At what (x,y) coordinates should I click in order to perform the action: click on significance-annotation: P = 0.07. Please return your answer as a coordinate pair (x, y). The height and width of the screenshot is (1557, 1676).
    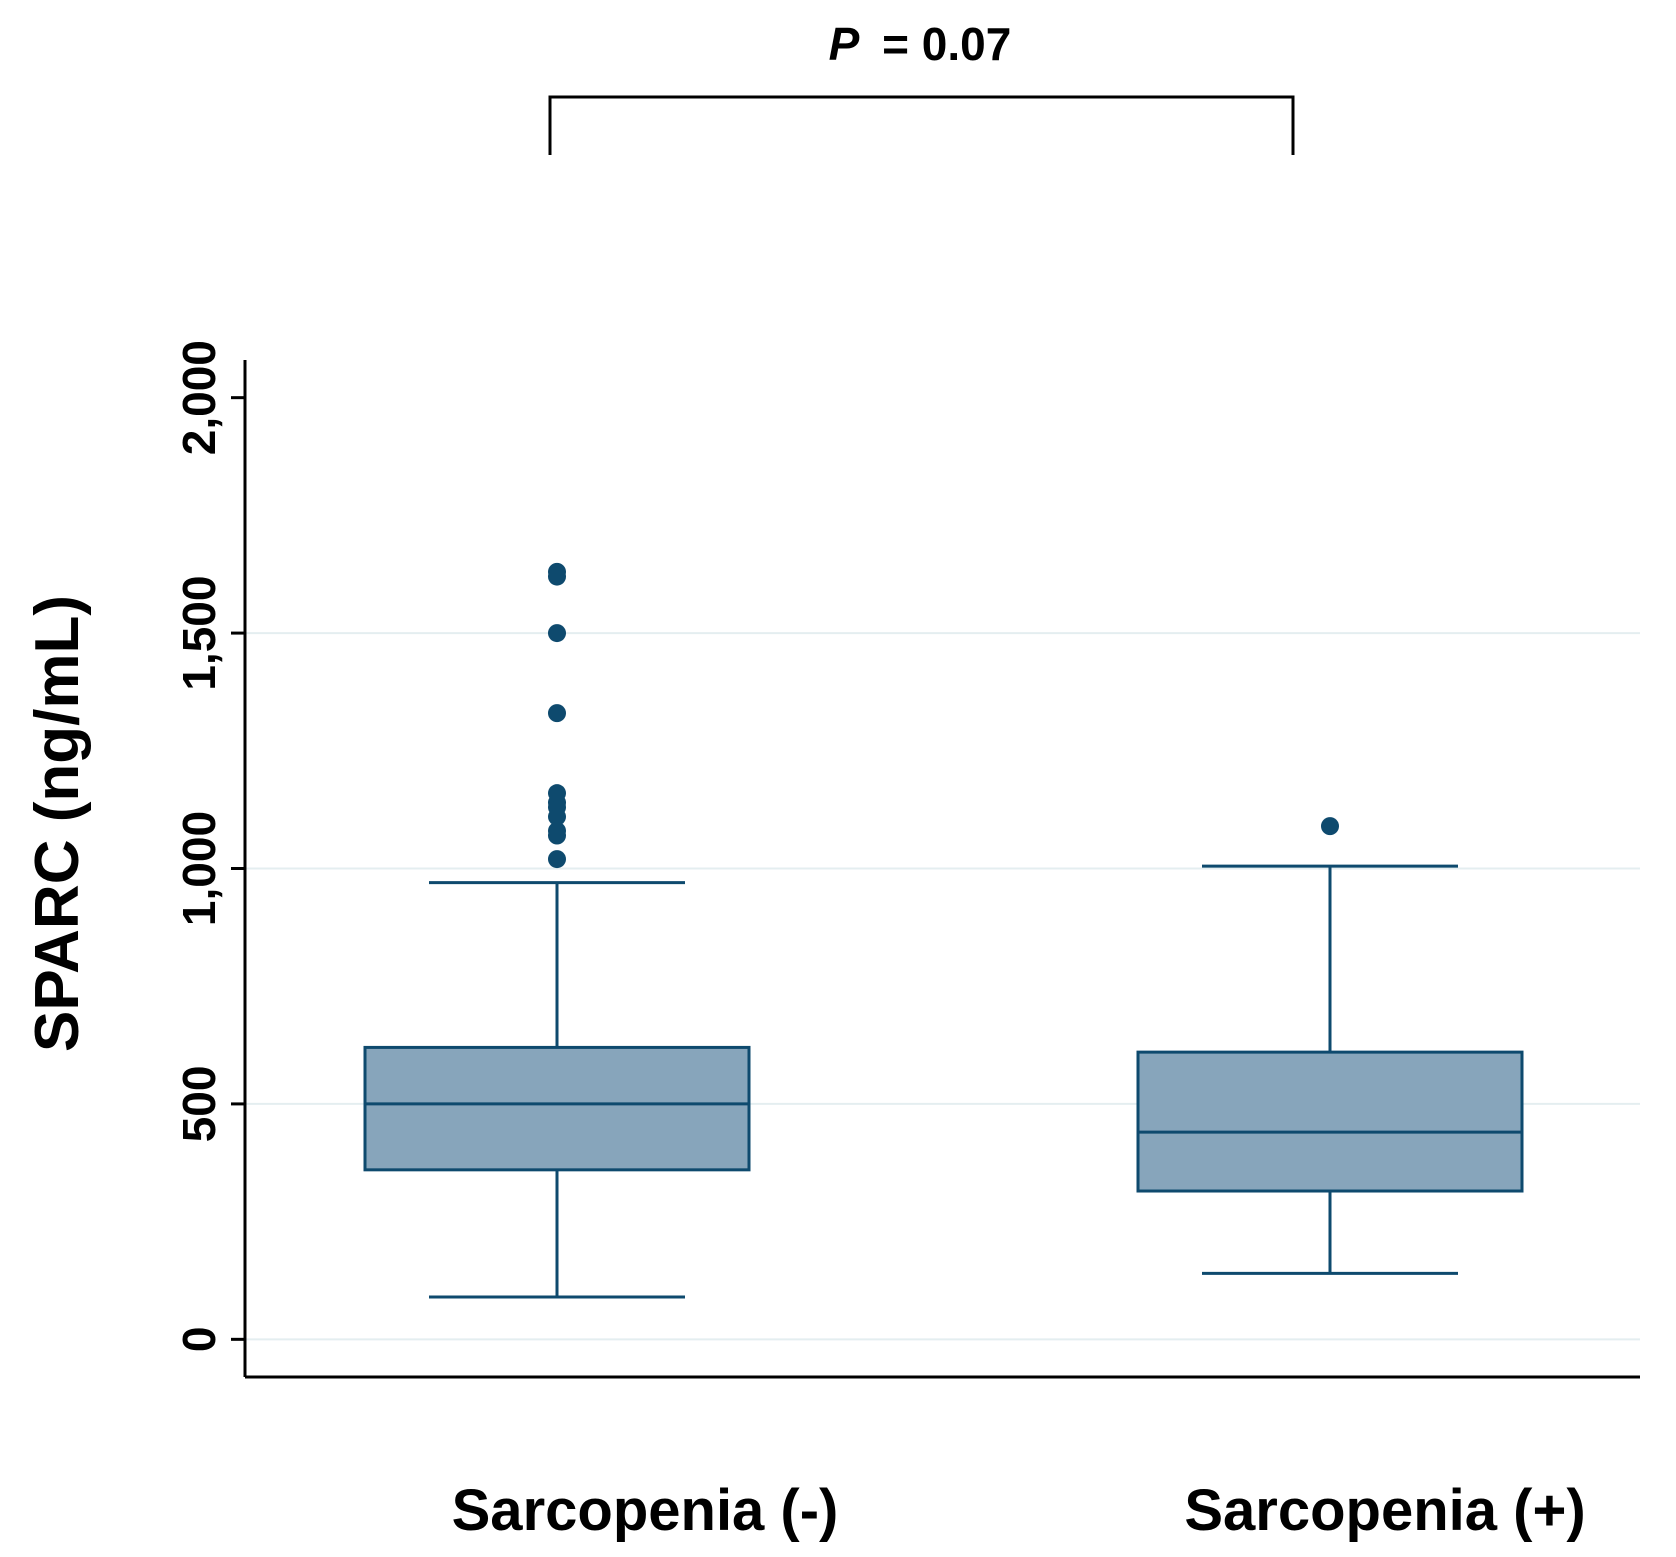
    Looking at the image, I should click on (921, 86).